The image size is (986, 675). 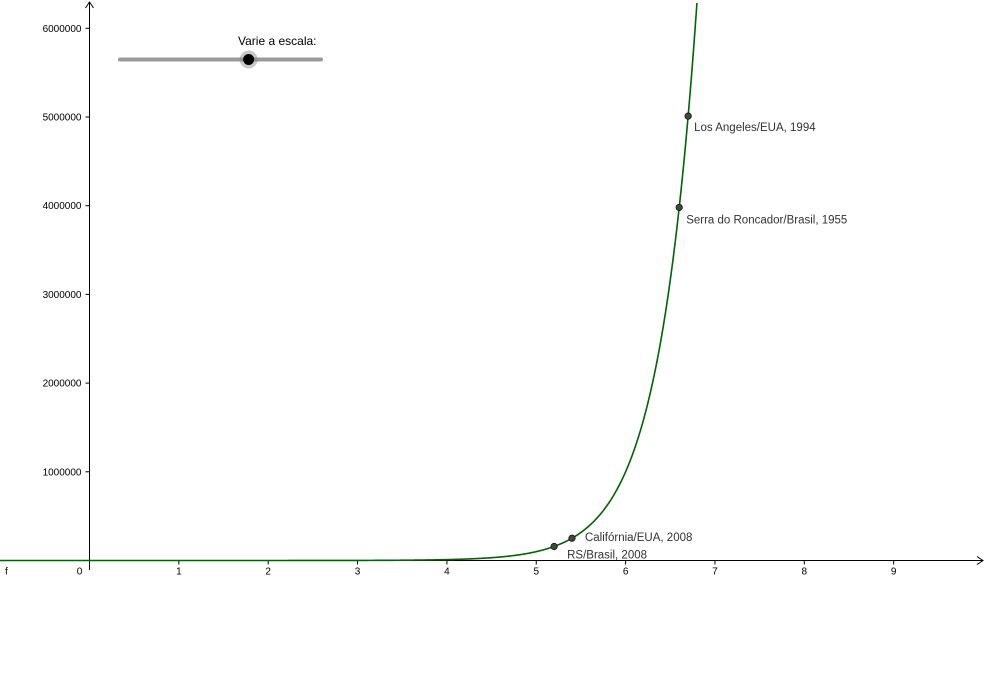 What do you see at coordinates (6, 572) in the screenshot?
I see `function-label: f` at bounding box center [6, 572].